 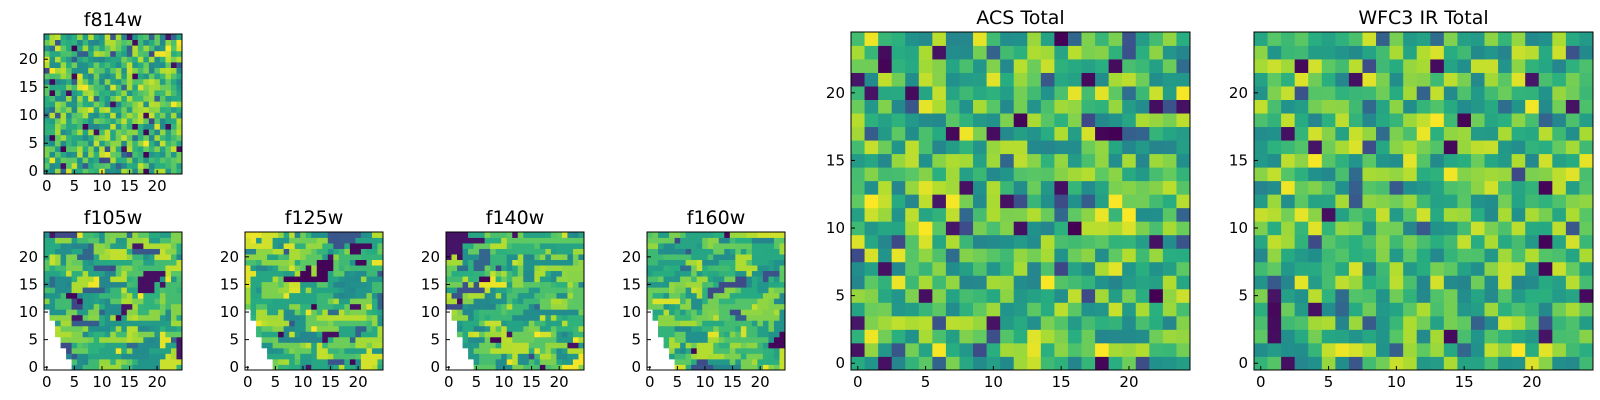 What do you see at coordinates (229, 284) in the screenshot?
I see `y-tick-label: 15` at bounding box center [229, 284].